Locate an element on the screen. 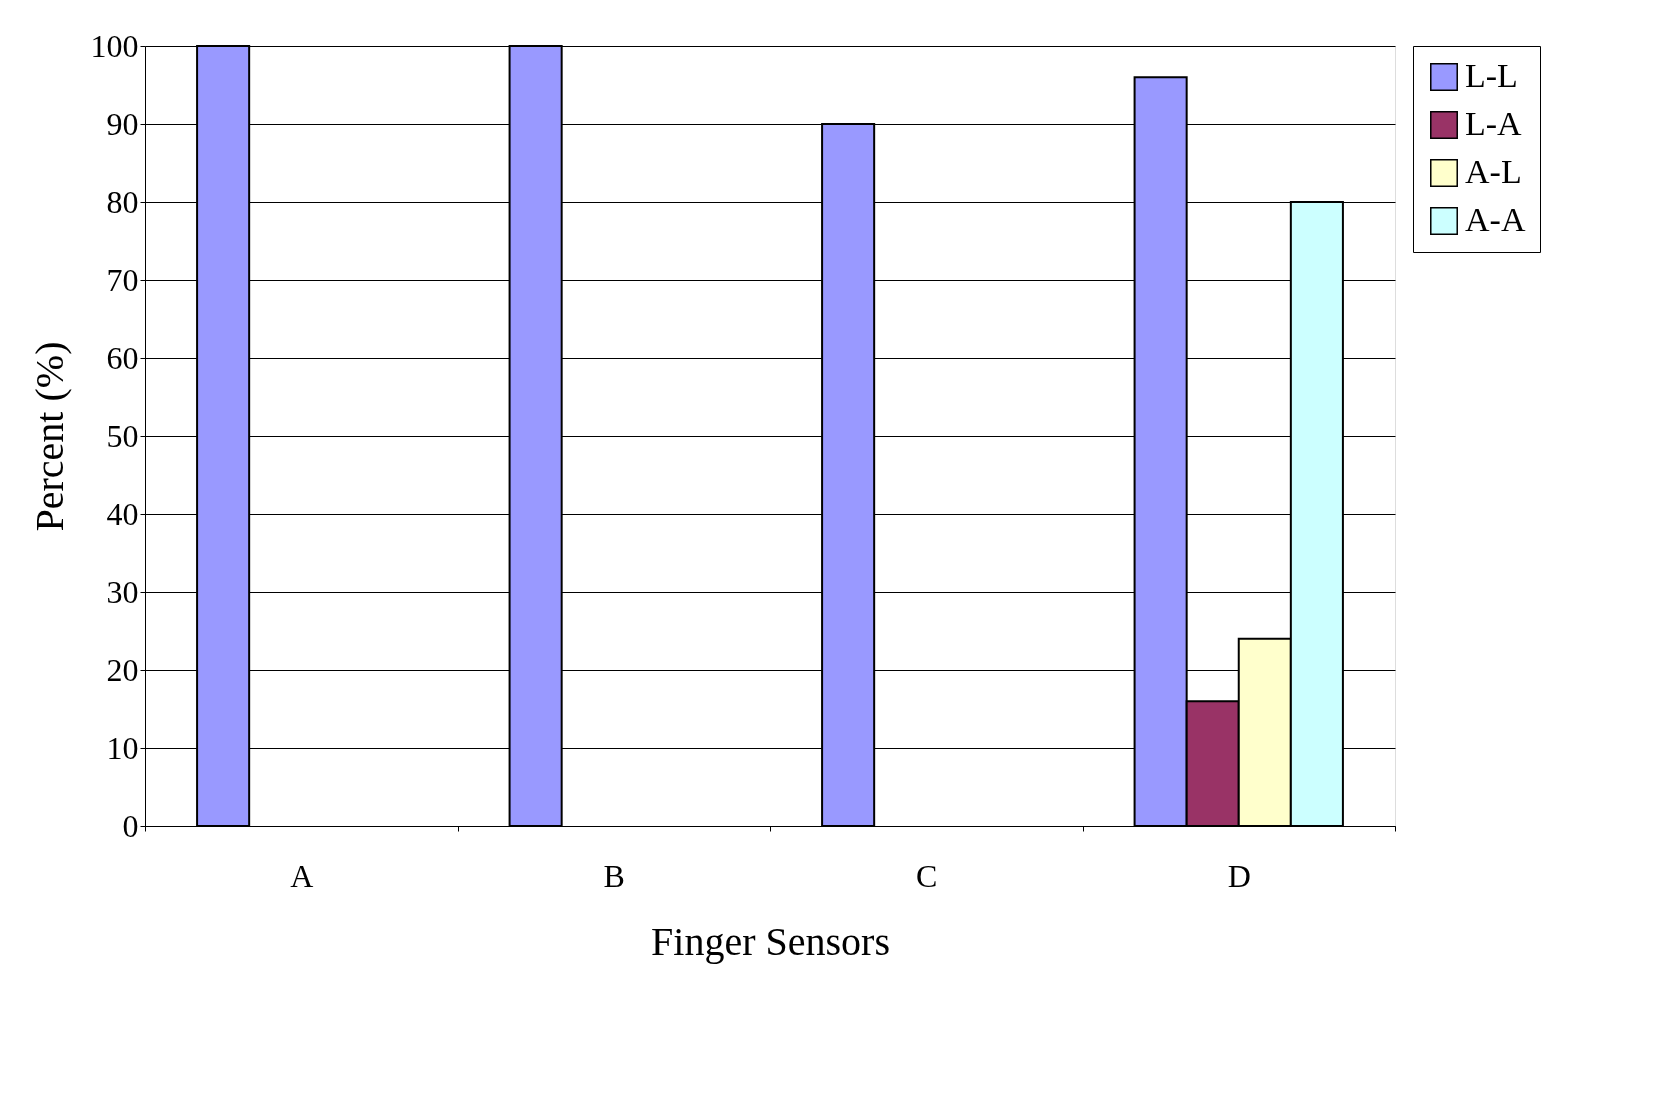  y-tick-label: 100 is located at coordinates (114, 45).